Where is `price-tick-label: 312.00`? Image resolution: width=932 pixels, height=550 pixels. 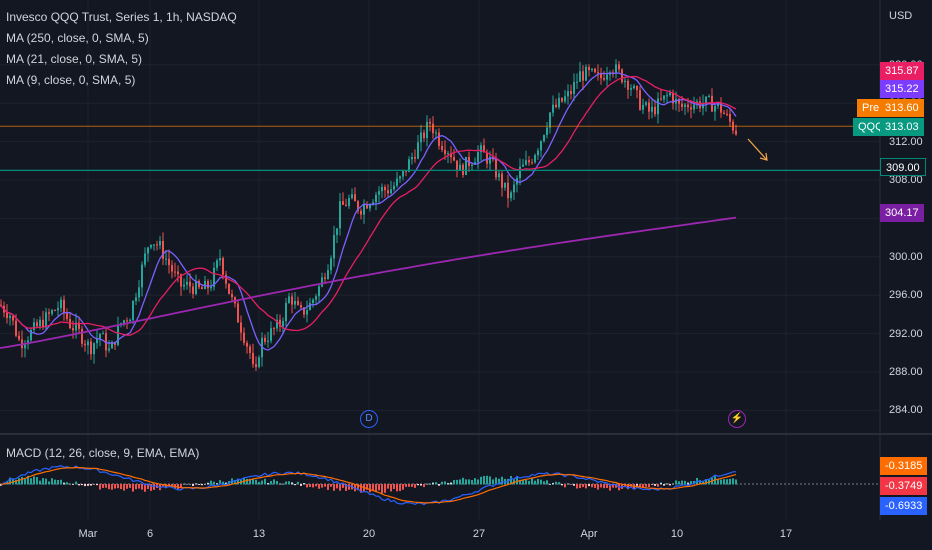 price-tick-label: 312.00 is located at coordinates (906, 141).